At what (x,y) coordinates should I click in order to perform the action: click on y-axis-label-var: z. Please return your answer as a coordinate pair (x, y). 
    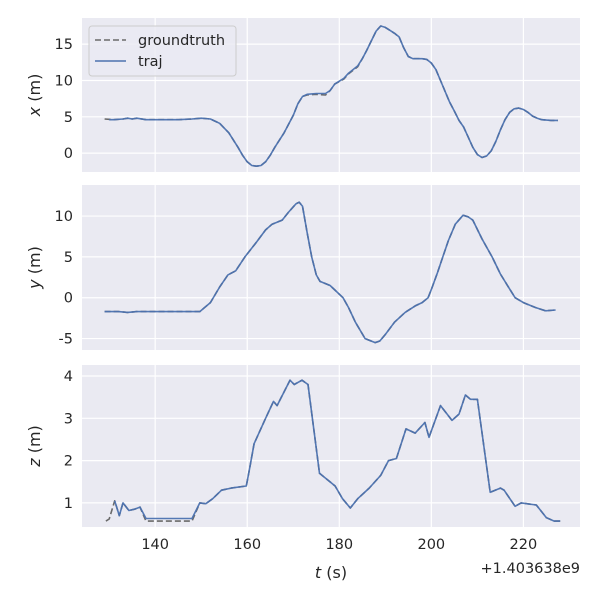
    Looking at the image, I should click on (34, 463).